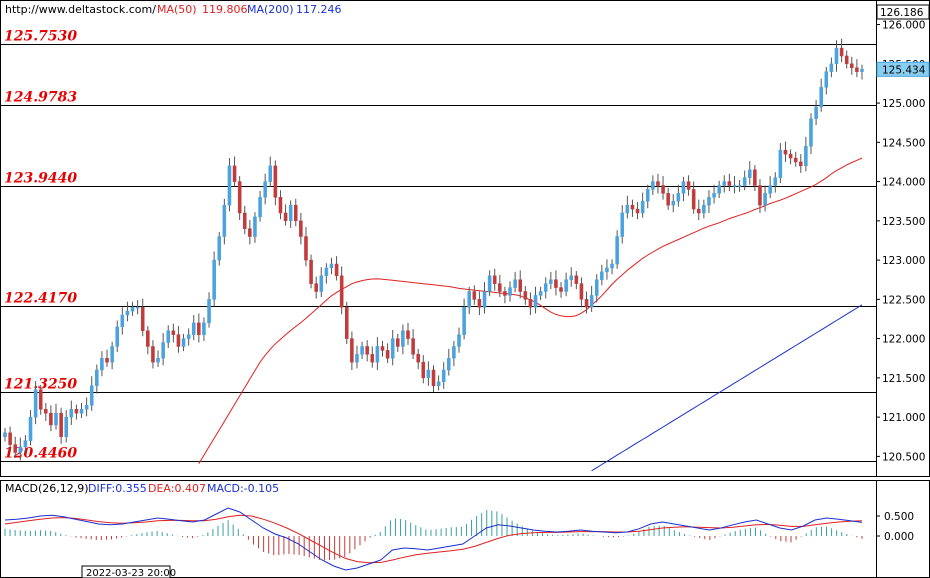 This screenshot has height=578, width=930. What do you see at coordinates (270, 9) in the screenshot?
I see `ma200-label: MA(200)` at bounding box center [270, 9].